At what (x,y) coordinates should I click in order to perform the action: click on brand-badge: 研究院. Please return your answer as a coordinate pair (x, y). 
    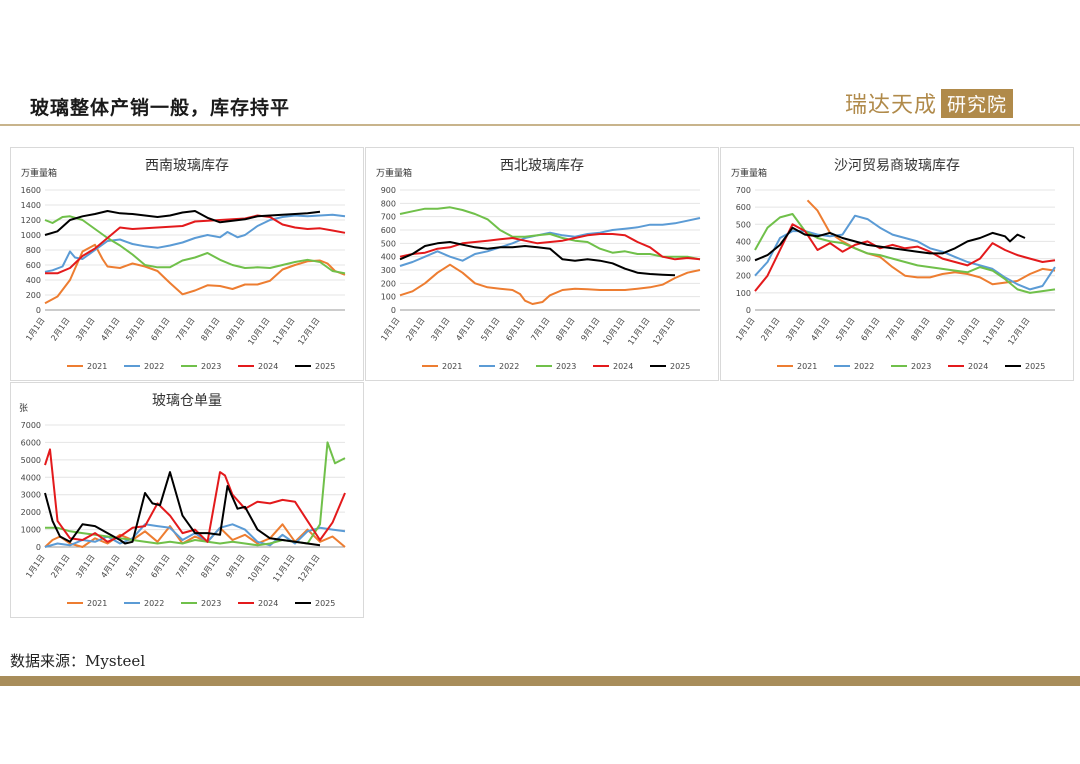
    Looking at the image, I should click on (977, 103).